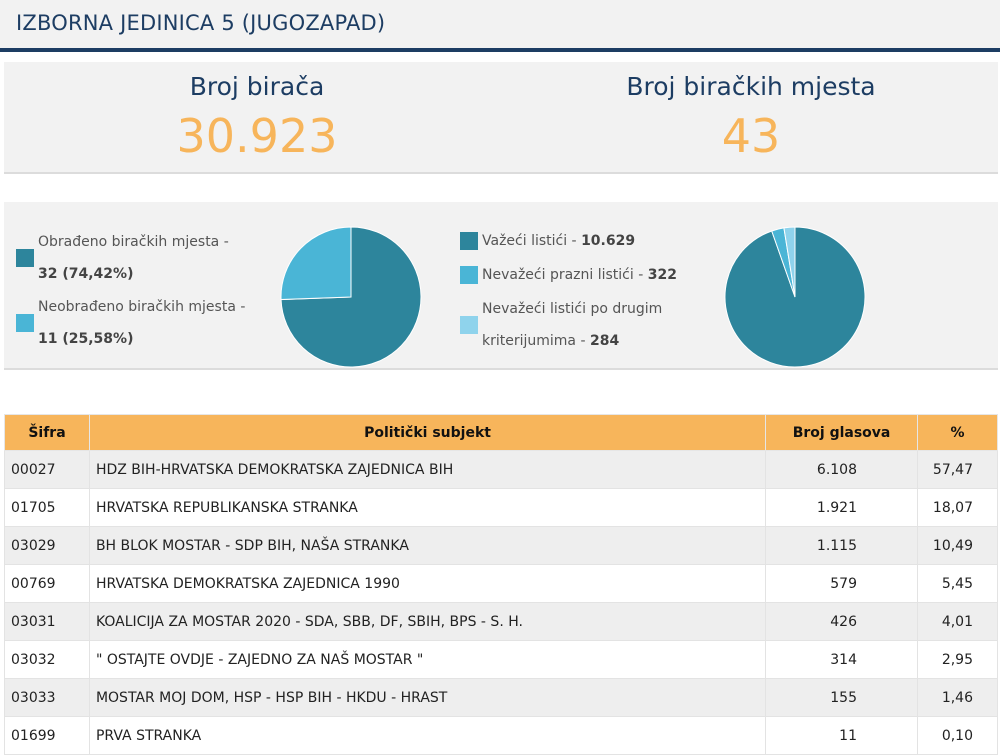 The width and height of the screenshot is (1000, 756). I want to click on row-votes: 426, so click(841, 621).